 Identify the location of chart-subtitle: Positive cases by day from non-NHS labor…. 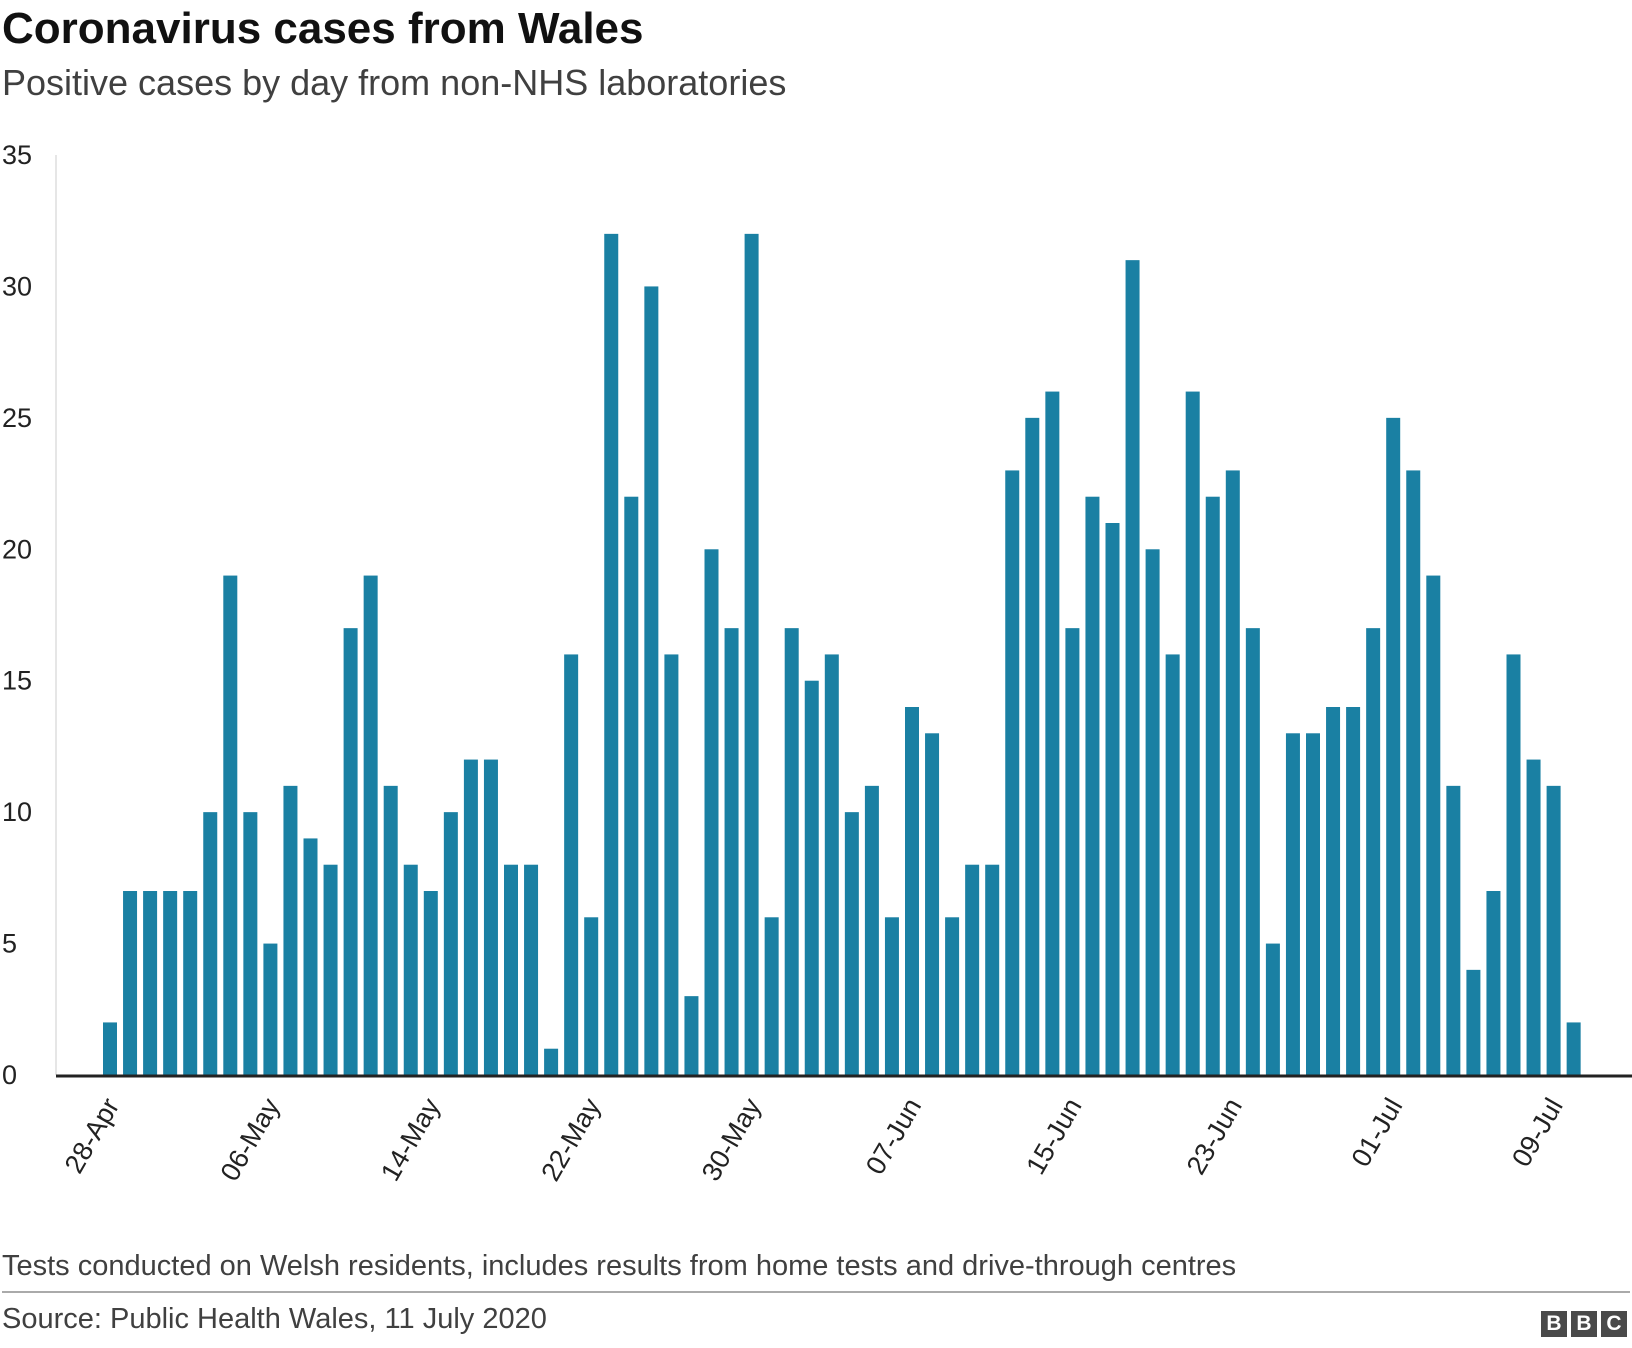
(394, 82).